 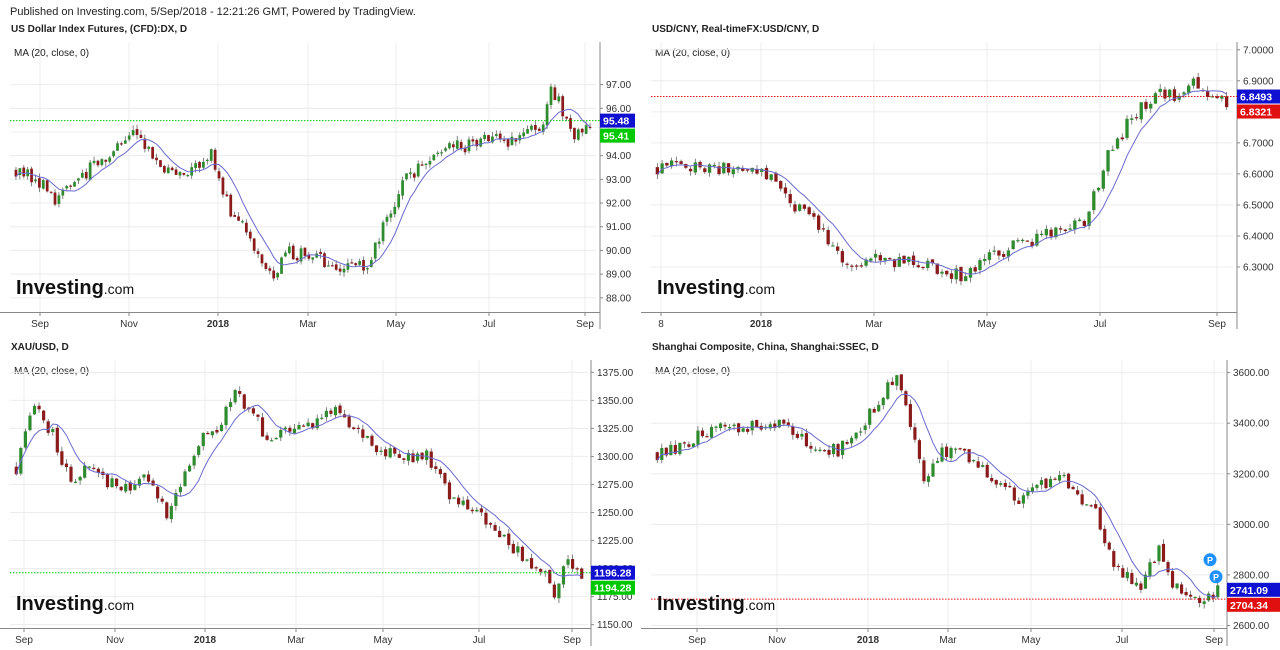 I want to click on y-tick-label: 96.00, so click(x=618, y=109).